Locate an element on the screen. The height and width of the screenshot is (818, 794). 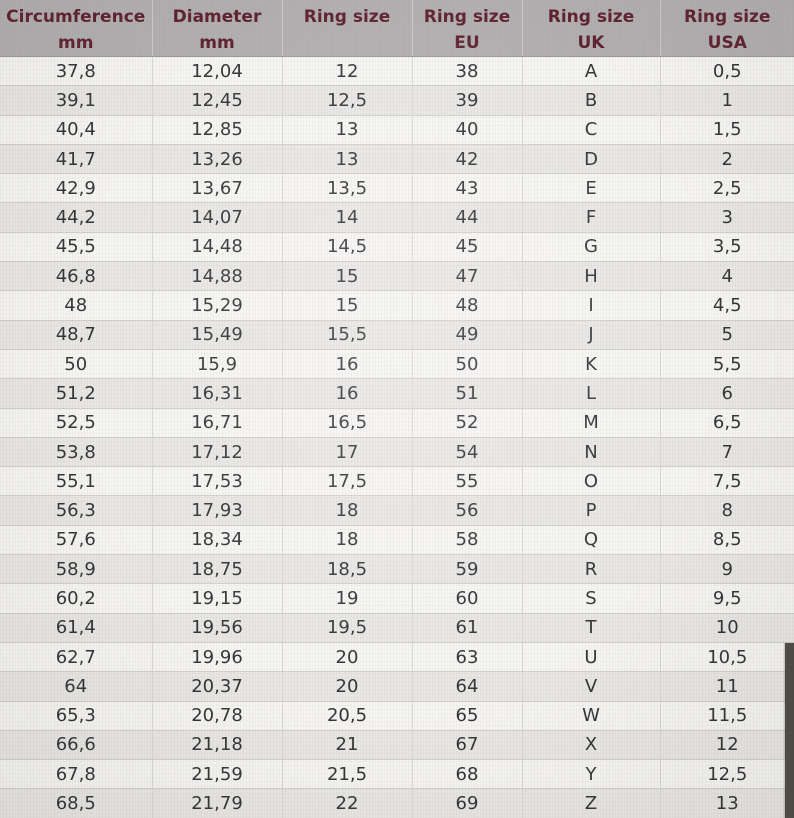
cell-ring-size-uk: N is located at coordinates (591, 452).